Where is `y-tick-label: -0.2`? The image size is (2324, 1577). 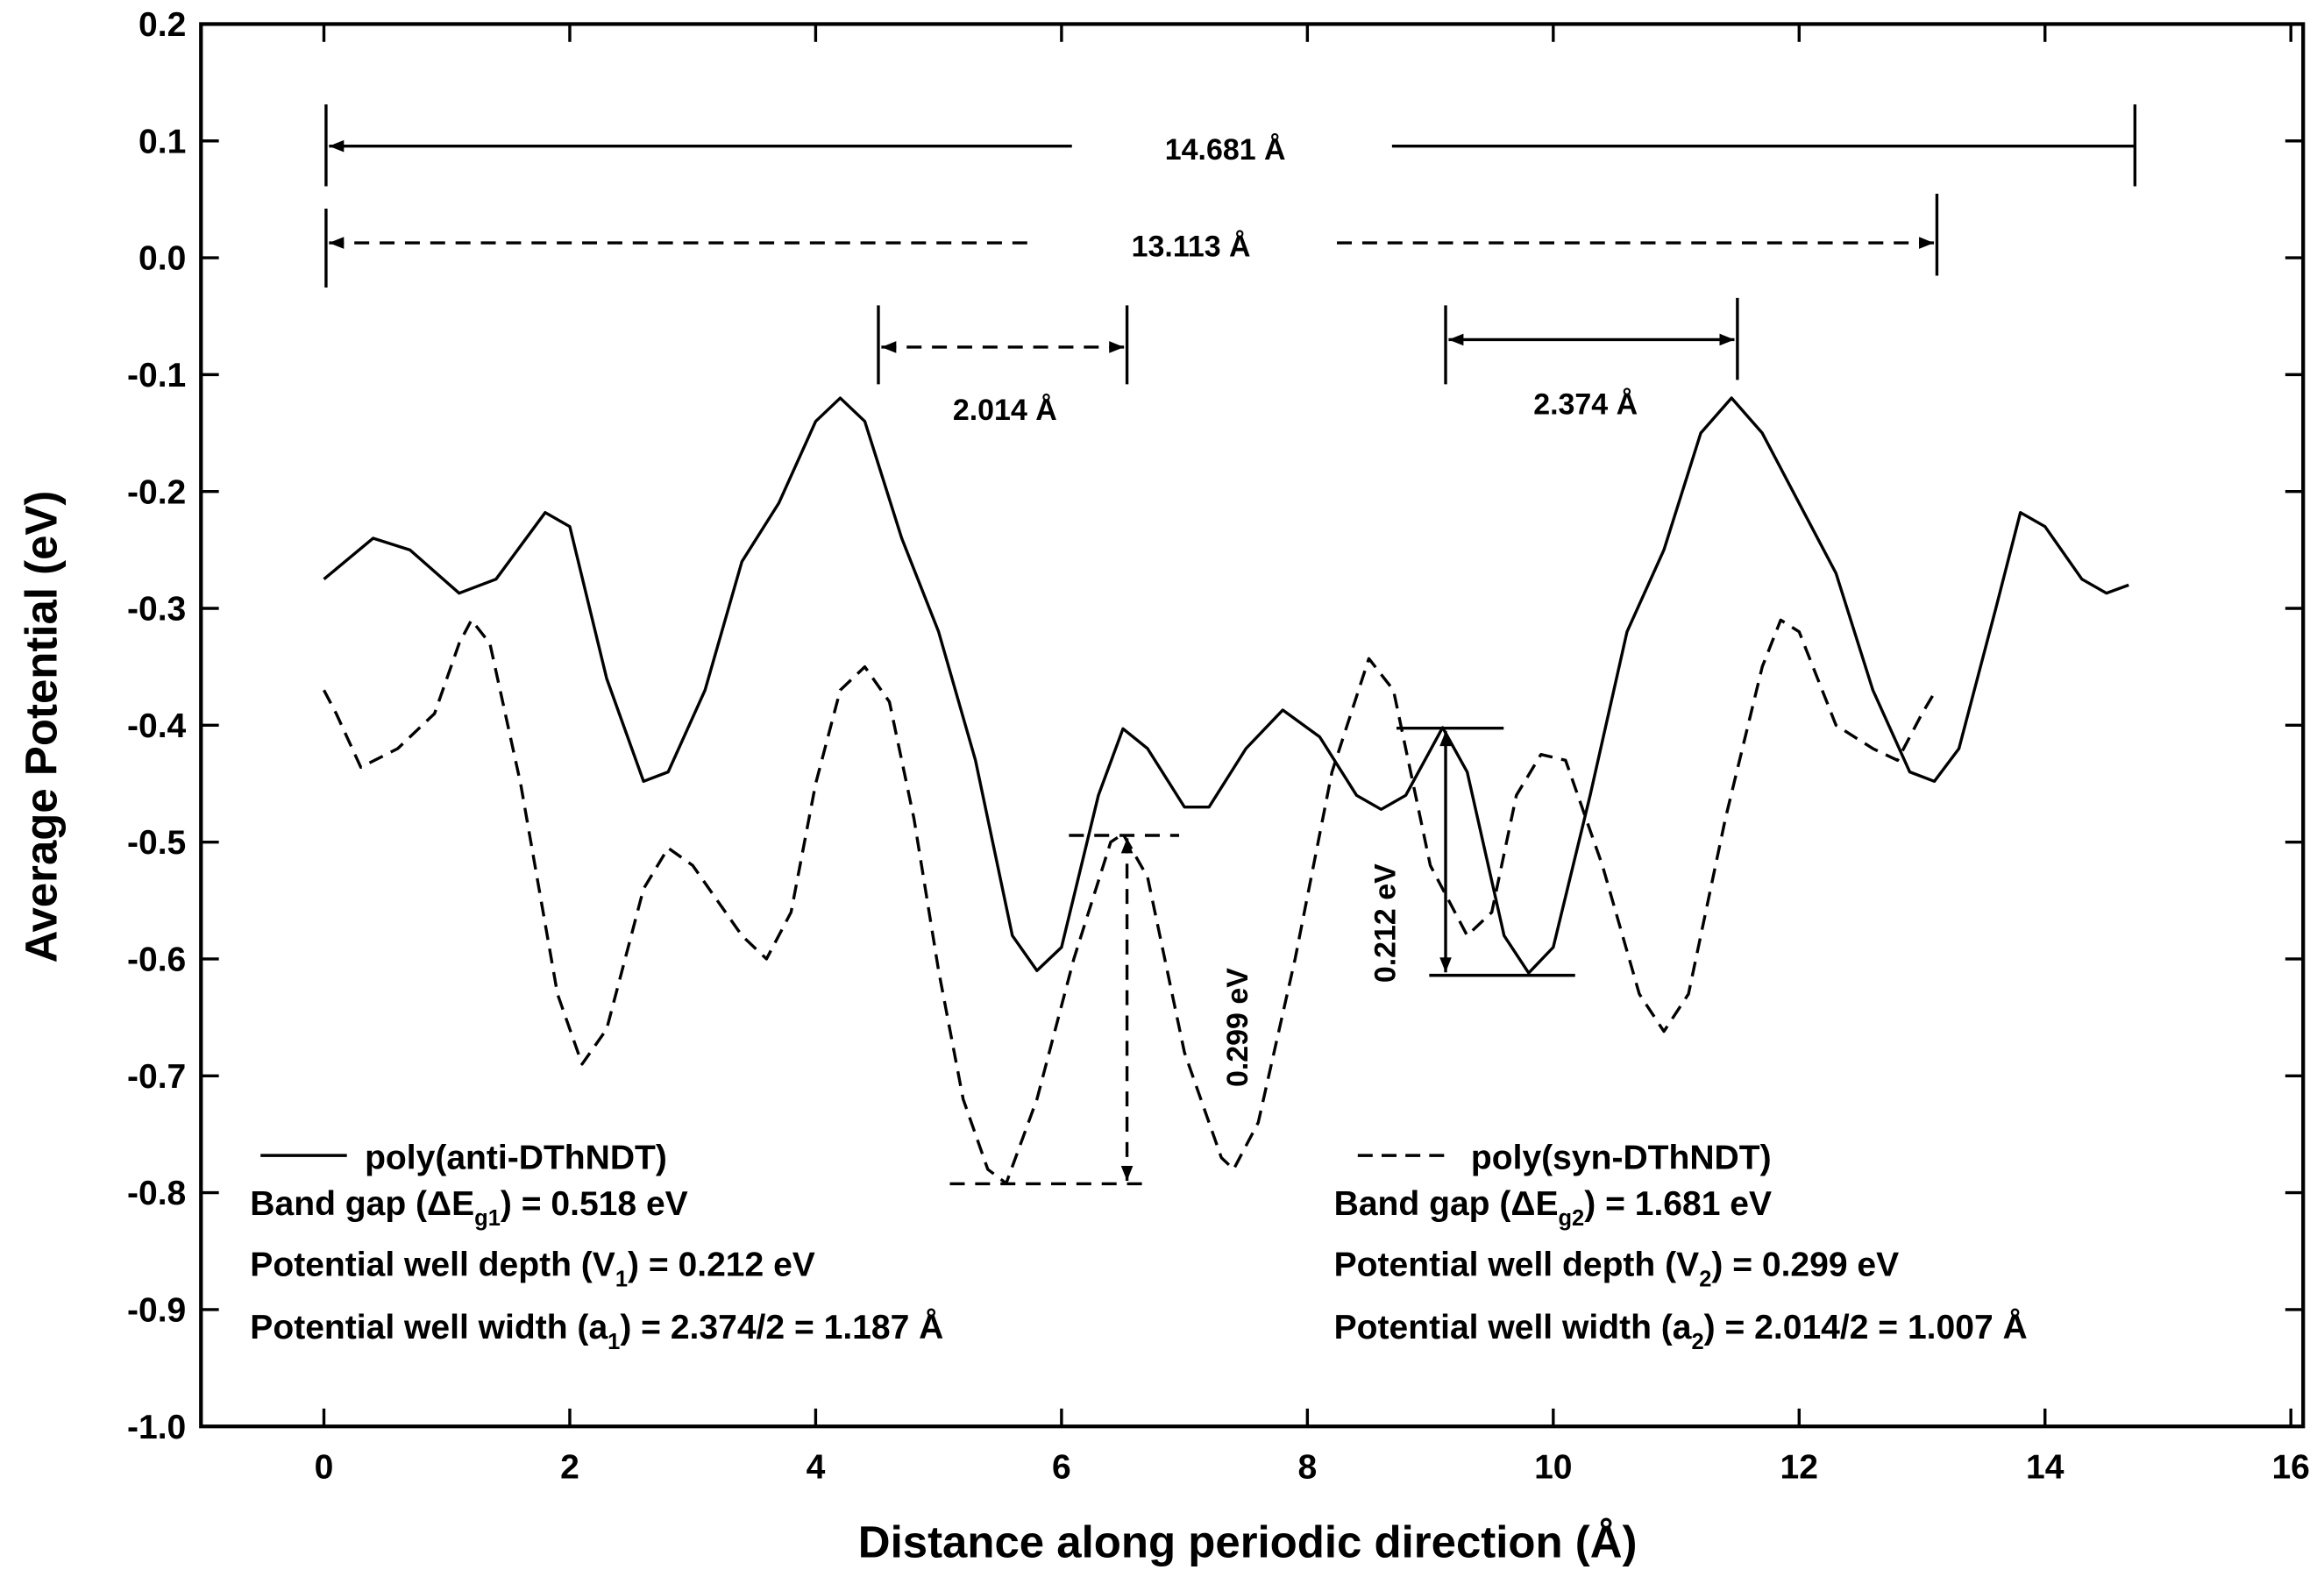
y-tick-label: -0.2 is located at coordinates (156, 492).